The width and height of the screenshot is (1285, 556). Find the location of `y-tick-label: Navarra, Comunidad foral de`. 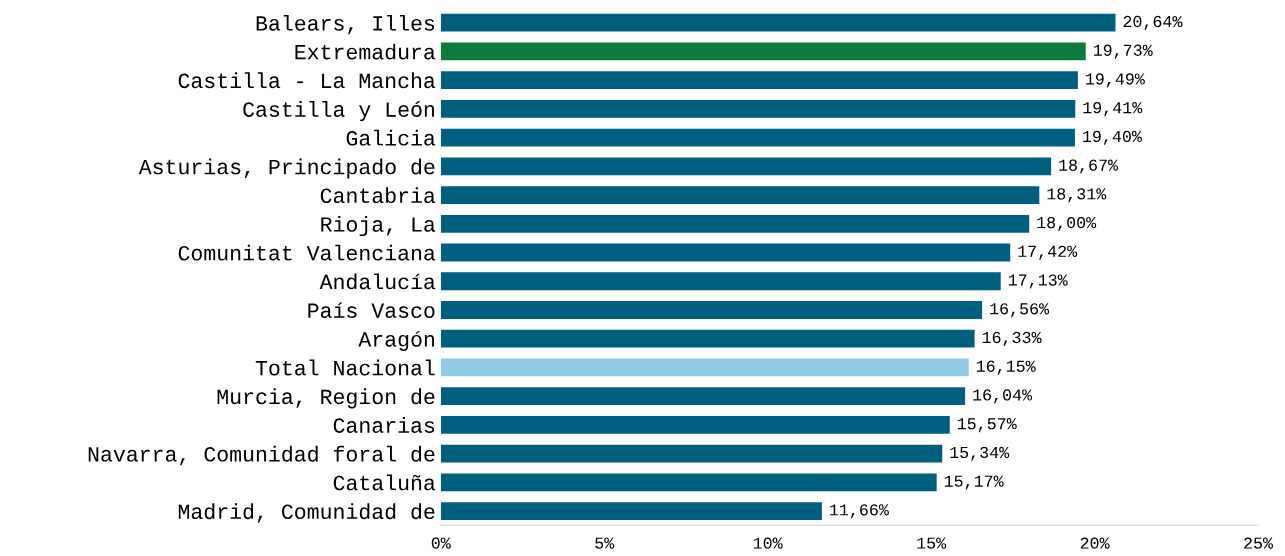

y-tick-label: Navarra, Comunidad foral de is located at coordinates (261, 455).